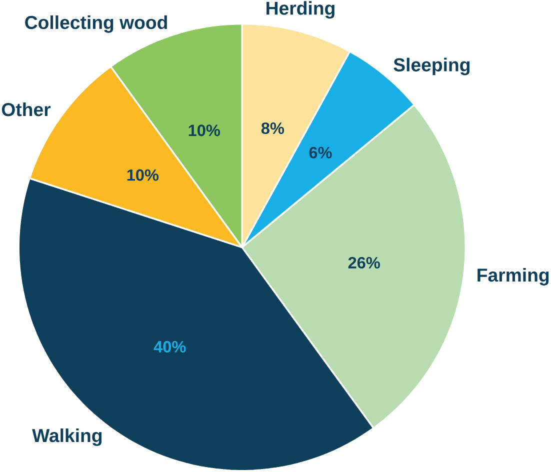  I want to click on slice-label: Walking, so click(67, 437).